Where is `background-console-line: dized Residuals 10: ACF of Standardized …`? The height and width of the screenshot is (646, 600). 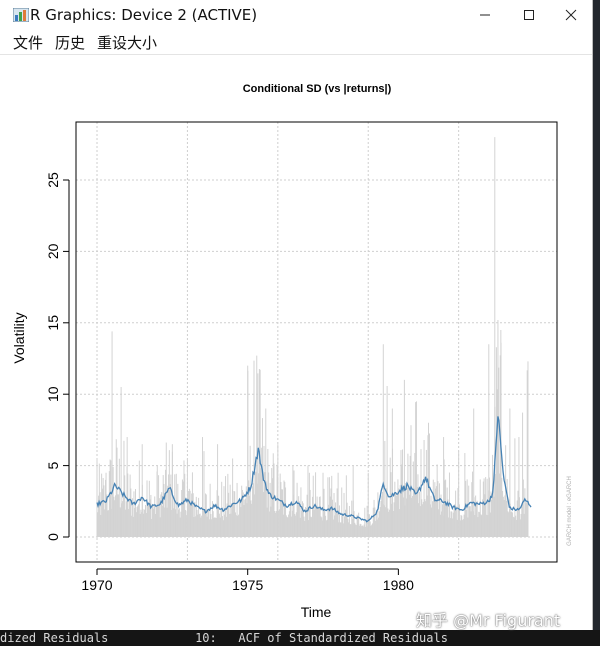
background-console-line: dized Residuals 10: ACF of Standardized … is located at coordinates (300, 638).